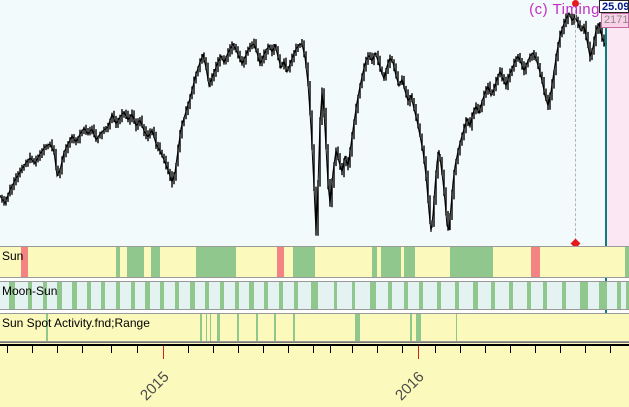 This screenshot has width=629, height=407. What do you see at coordinates (575, 3) in the screenshot?
I see `red-dot-marker` at bounding box center [575, 3].